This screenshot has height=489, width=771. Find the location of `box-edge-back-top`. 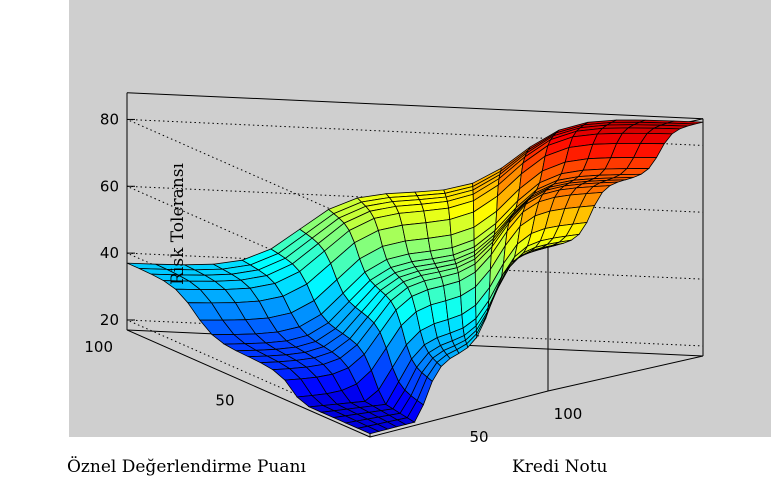

box-edge-back-top is located at coordinates (415, 106).